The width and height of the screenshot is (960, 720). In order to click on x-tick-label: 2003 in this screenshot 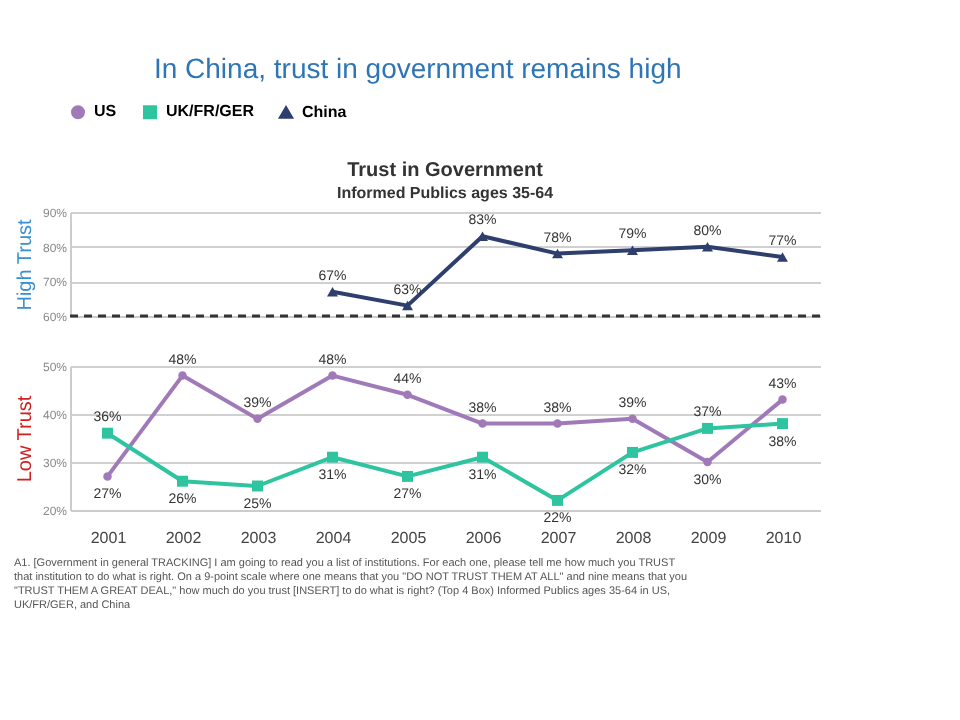, I will do `click(259, 538)`.